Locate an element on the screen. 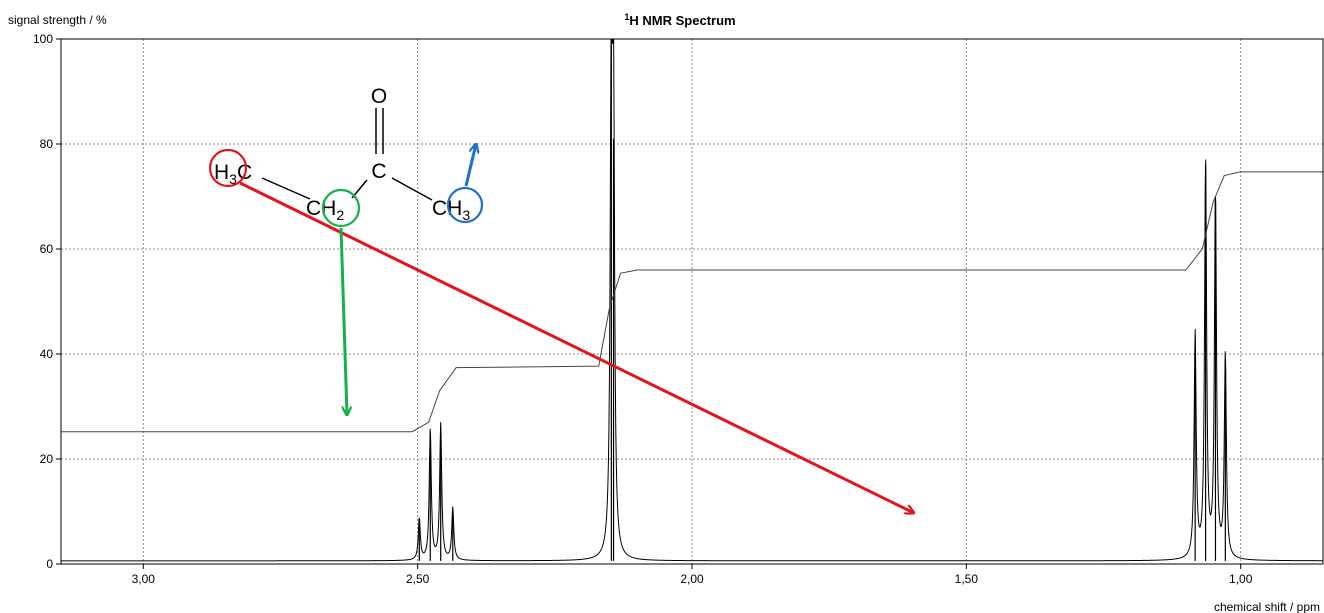 This screenshot has width=1324, height=613. y-tick-label: 20 is located at coordinates (47, 459).